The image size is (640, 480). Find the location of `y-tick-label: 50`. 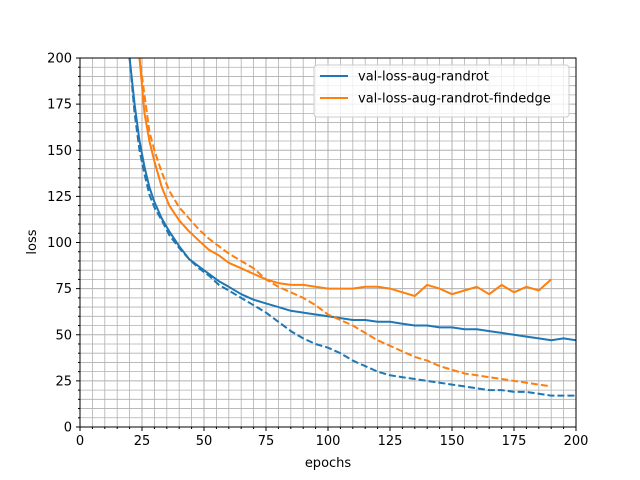

y-tick-label: 50 is located at coordinates (63, 335).